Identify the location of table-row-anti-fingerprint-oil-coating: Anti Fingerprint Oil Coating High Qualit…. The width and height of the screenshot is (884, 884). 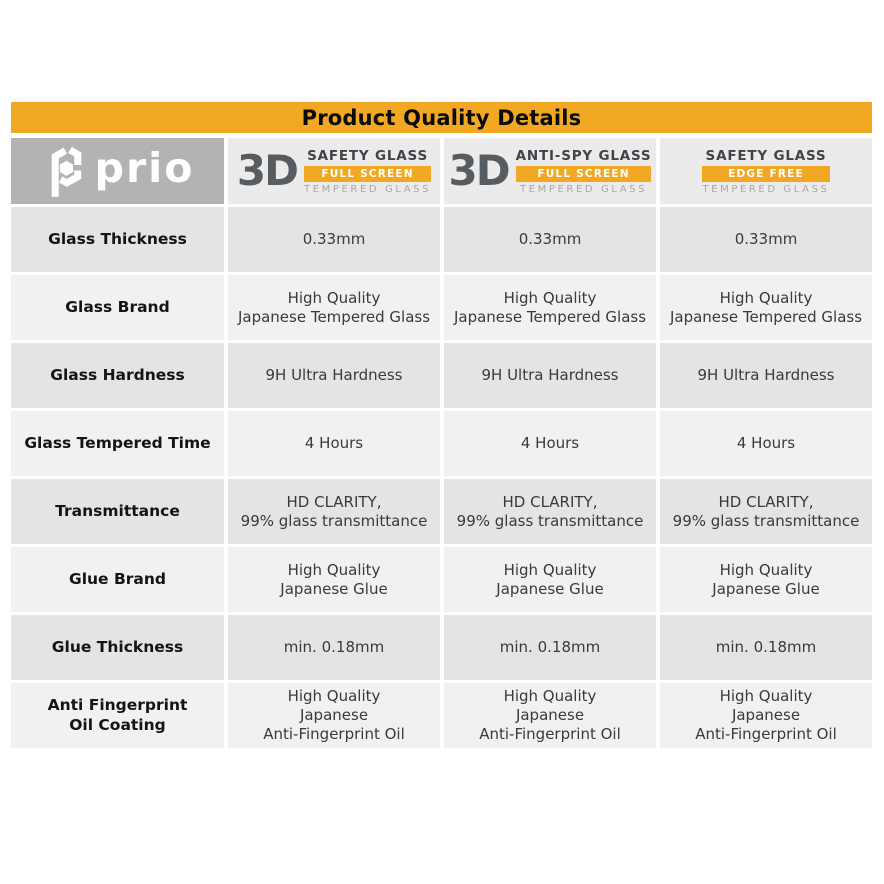
(441, 715).